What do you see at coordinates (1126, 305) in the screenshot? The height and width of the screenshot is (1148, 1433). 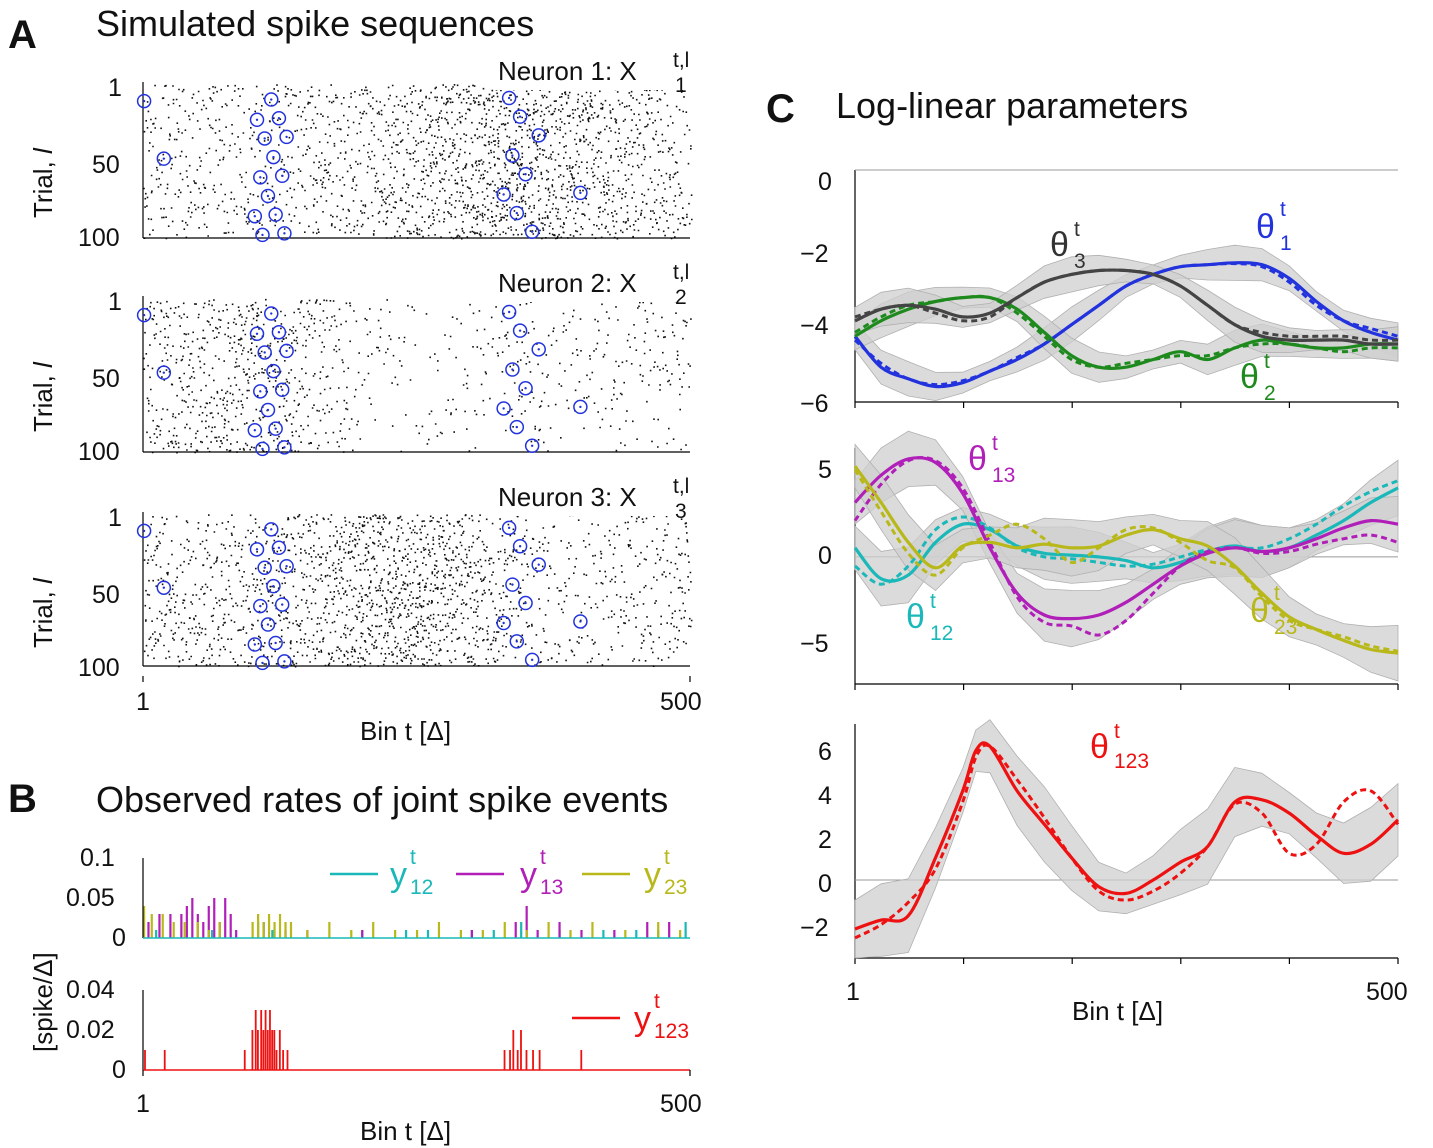 I see `true-line-theta3` at bounding box center [1126, 305].